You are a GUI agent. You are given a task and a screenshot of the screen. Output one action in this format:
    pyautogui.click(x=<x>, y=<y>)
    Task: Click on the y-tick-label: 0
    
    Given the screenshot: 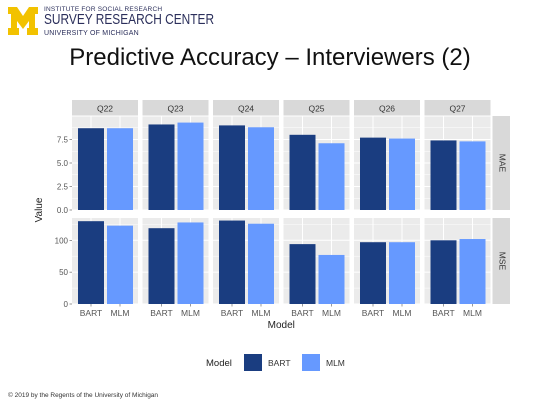 What is the action you would take?
    pyautogui.click(x=66, y=304)
    